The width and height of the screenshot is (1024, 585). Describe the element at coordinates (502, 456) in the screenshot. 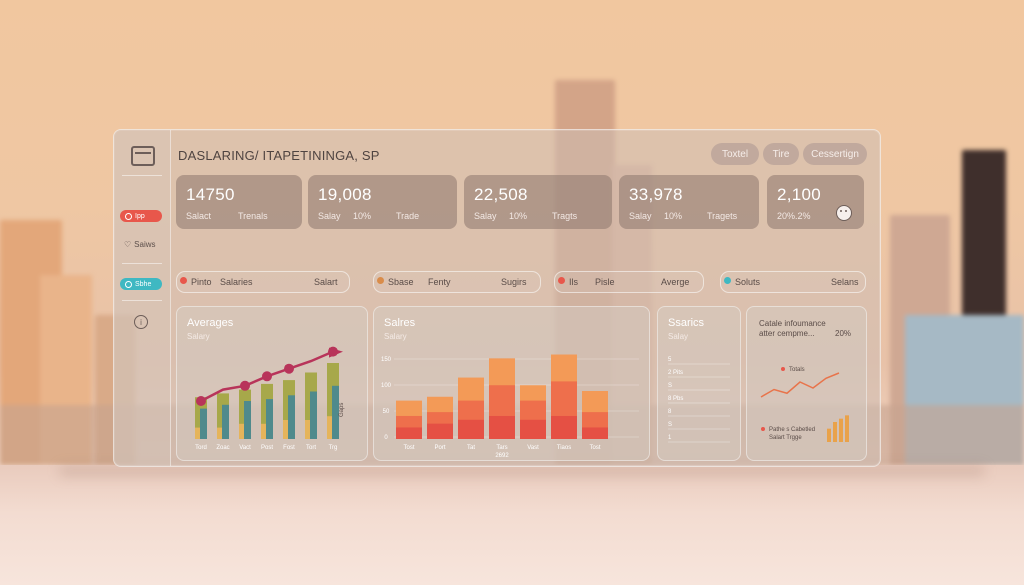

I see `x-extra-label: 2692` at that location.